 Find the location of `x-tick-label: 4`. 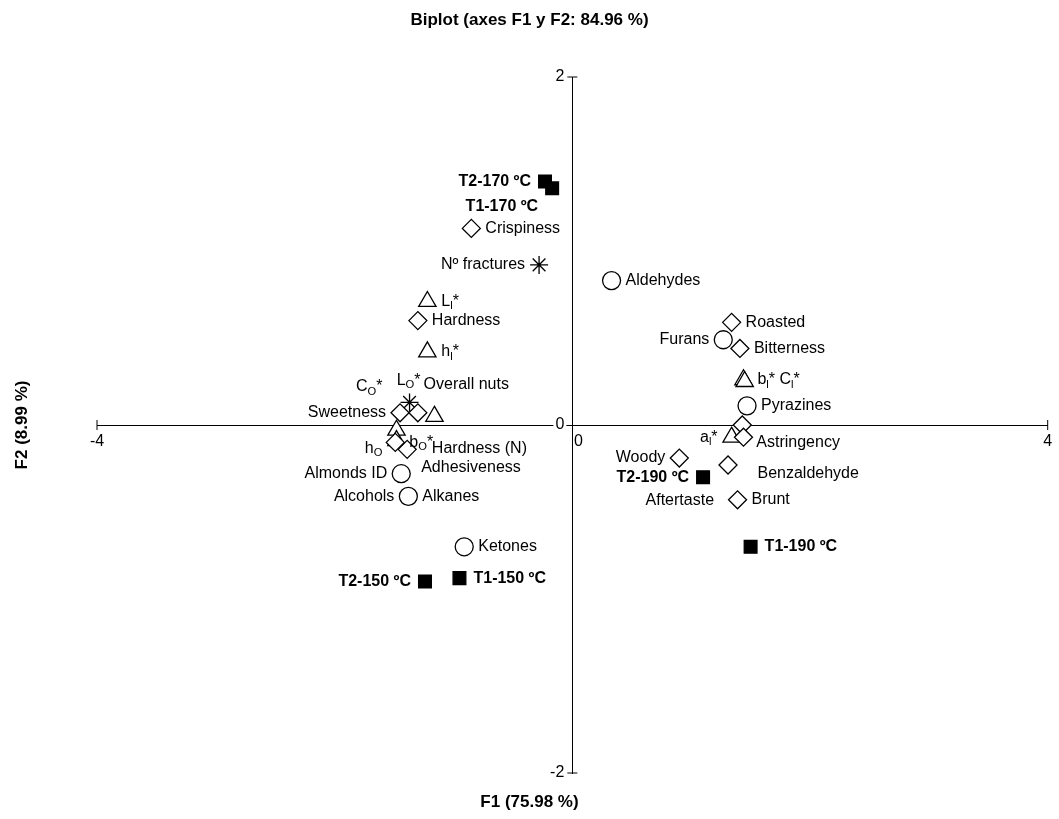

x-tick-label: 4 is located at coordinates (1048, 441).